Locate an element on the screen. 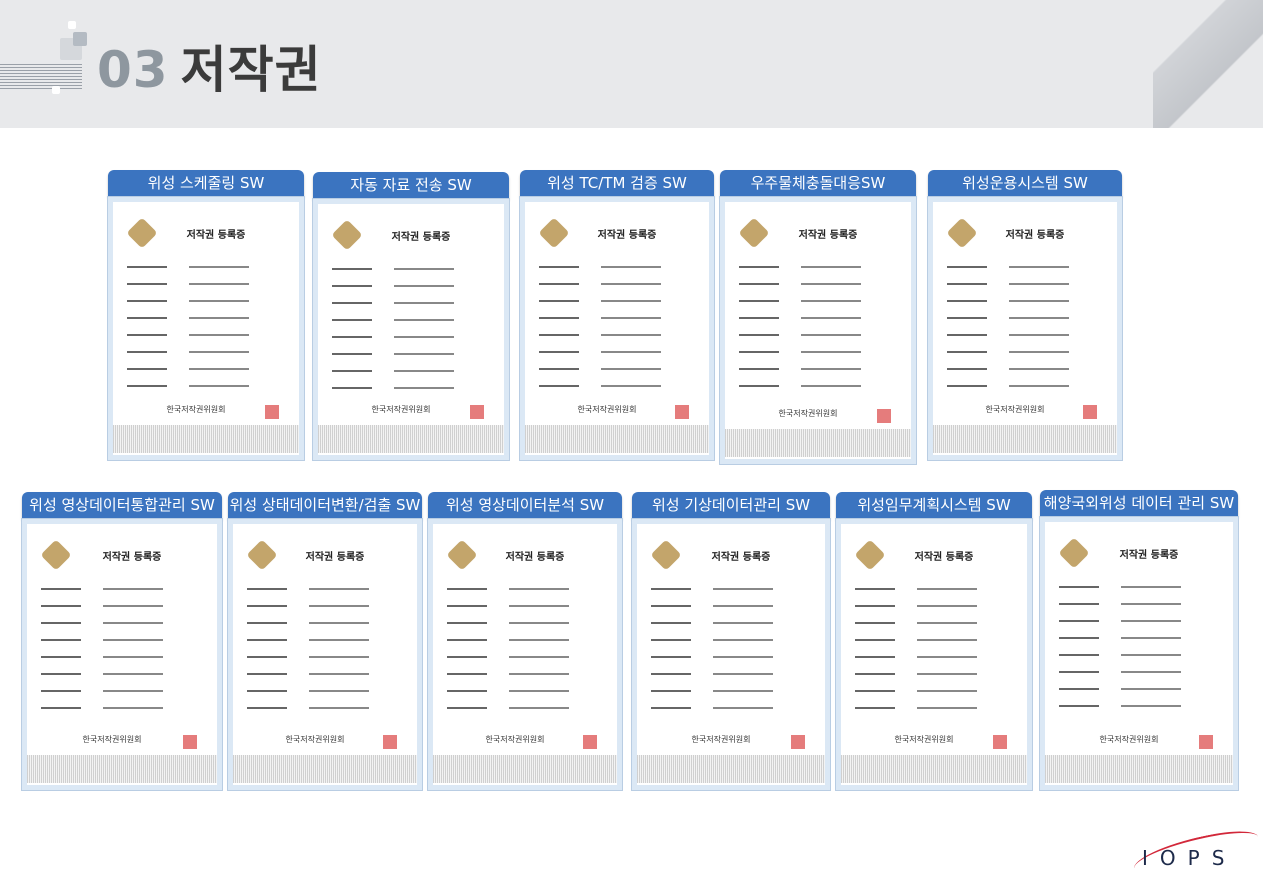 Image resolution: width=1263 pixels, height=893 pixels. certificate-card: 위성 상태데이터변환/검출 SW 저작권 등록증 한국저작권위원회 is located at coordinates (325, 641).